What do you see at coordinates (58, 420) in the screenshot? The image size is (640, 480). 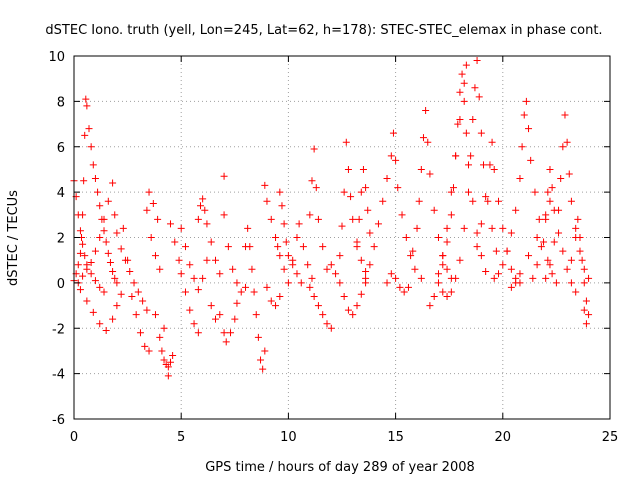 I see `y-tick-label: -6` at bounding box center [58, 420].